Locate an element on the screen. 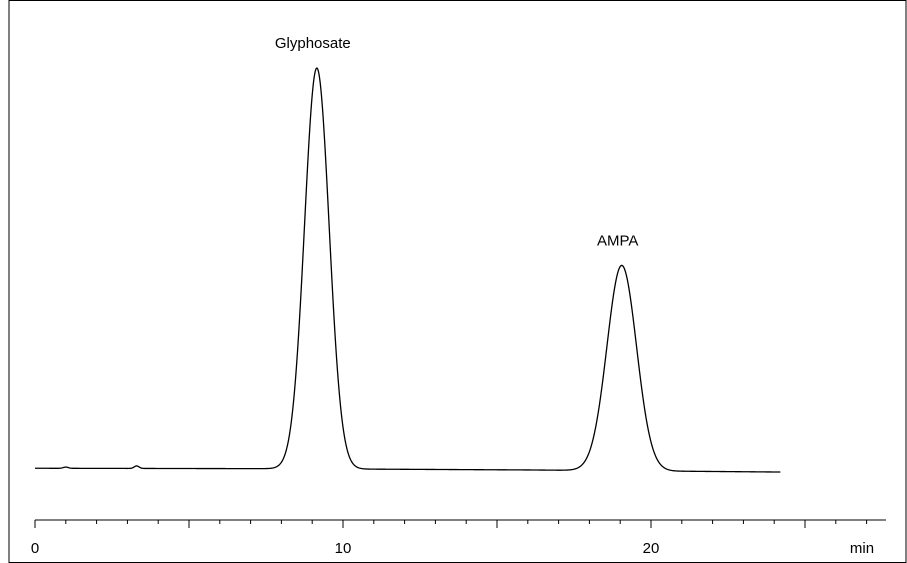 The image size is (907, 563). x-tick-label: 0 is located at coordinates (35, 548).